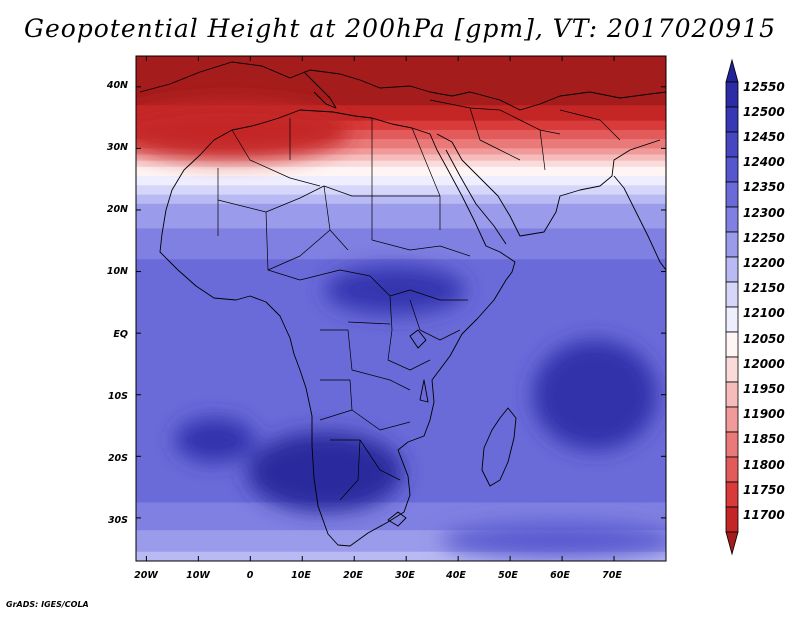  I want to click on colorbar-label: 12150, so click(764, 288).